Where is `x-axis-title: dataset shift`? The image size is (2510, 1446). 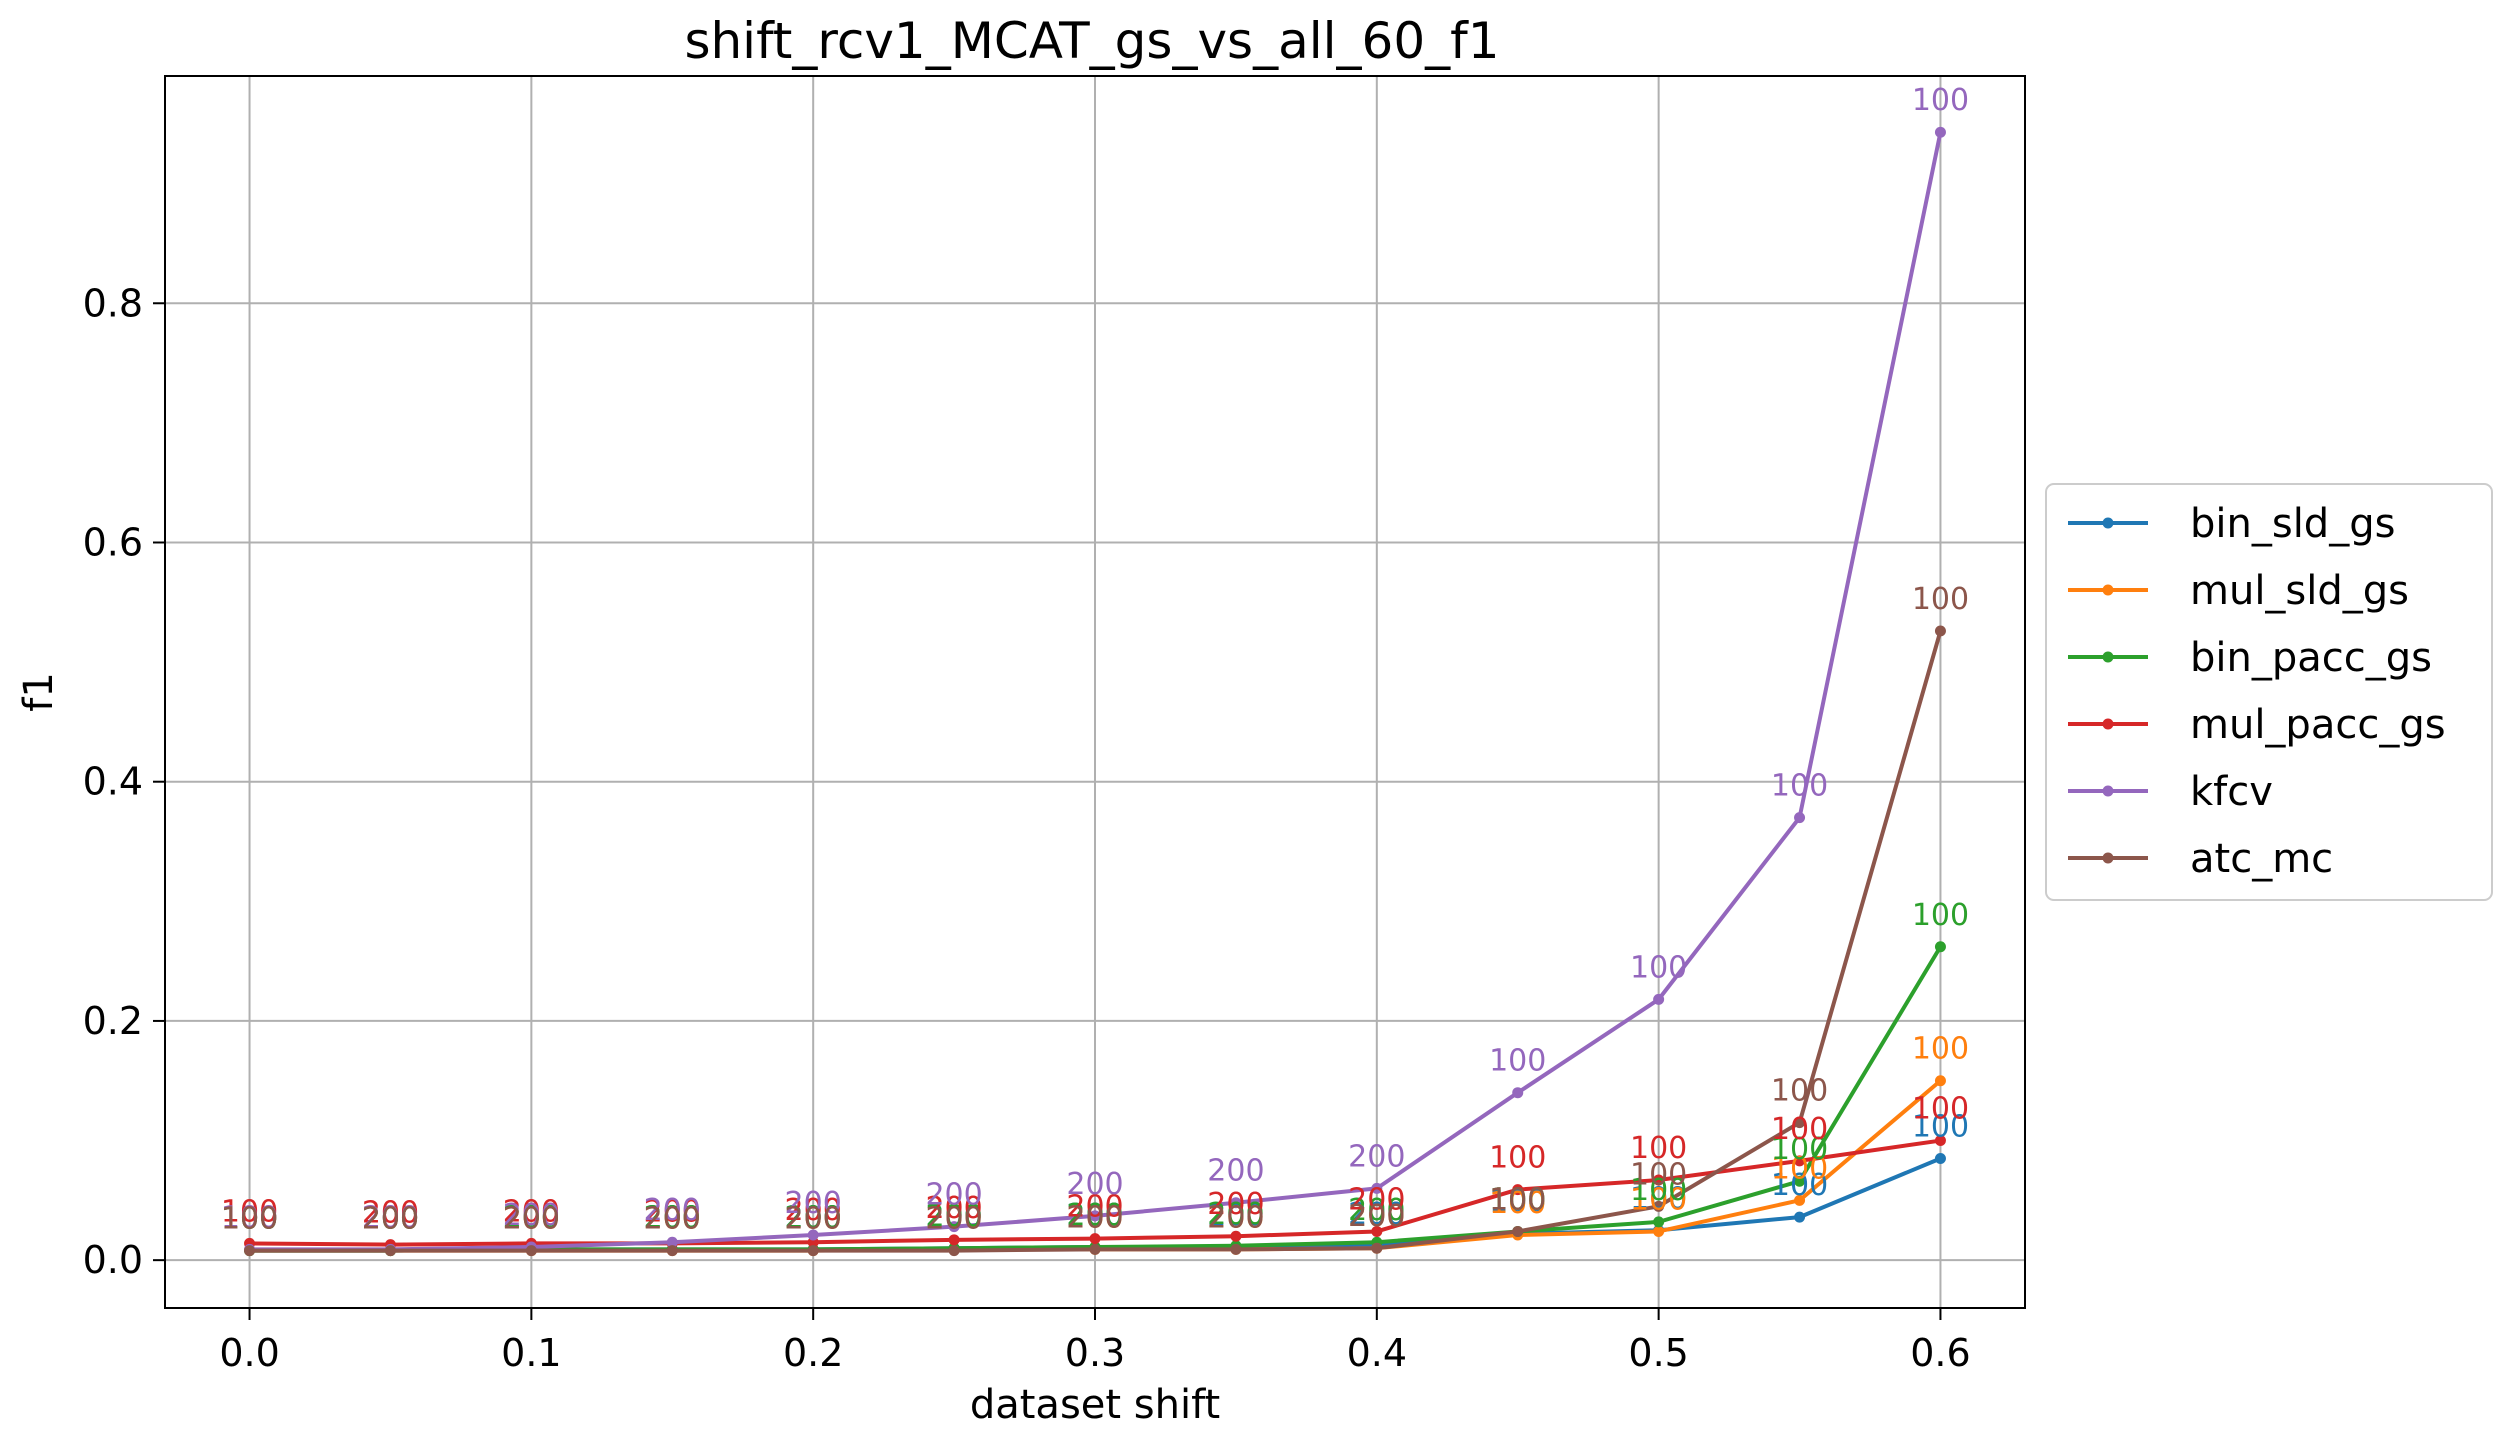
x-axis-title: dataset shift is located at coordinates (1095, 1405).